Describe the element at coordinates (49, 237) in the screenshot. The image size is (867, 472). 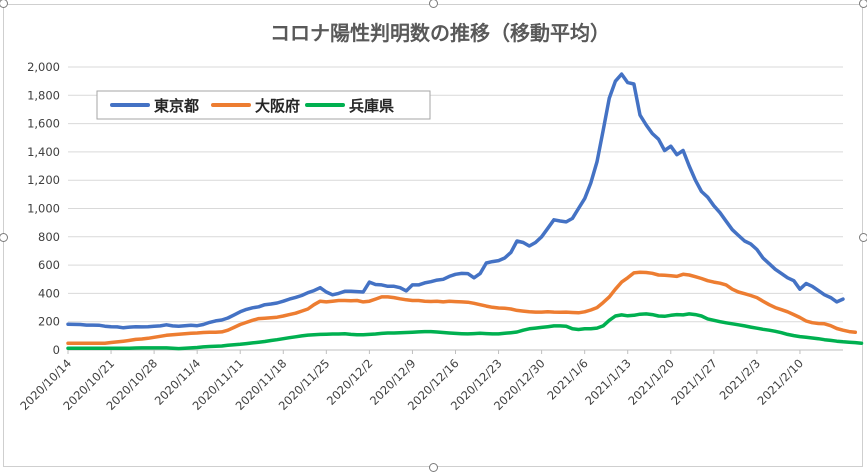
I see `y-tick-label: 800` at that location.